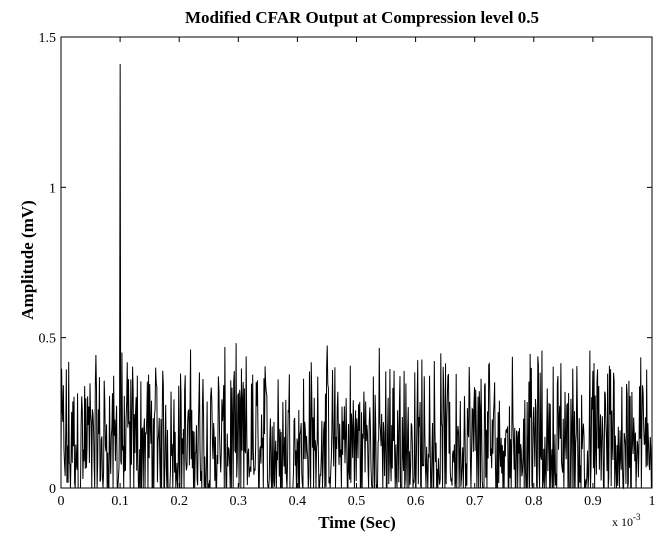 Image resolution: width=667 pixels, height=536 pixels. Describe the element at coordinates (652, 501) in the screenshot. I see `x-tick-label: 1` at that location.